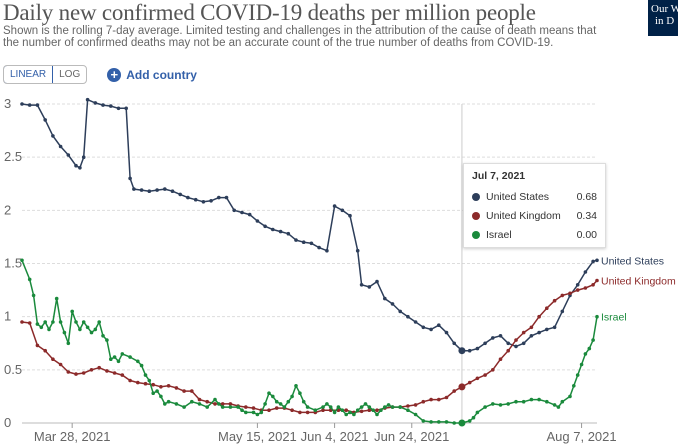 The image size is (678, 446). Describe the element at coordinates (13, 263) in the screenshot. I see `y-axis-ticks: 0 0.5 1 1.5 2 2.5 3` at that location.